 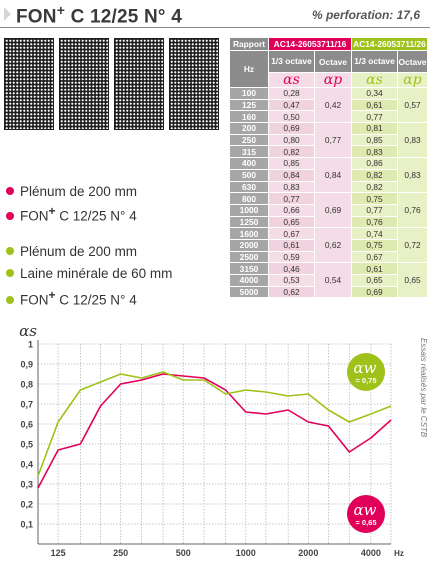 I want to click on red-third-octave-cell: 0,47, so click(x=291, y=105).